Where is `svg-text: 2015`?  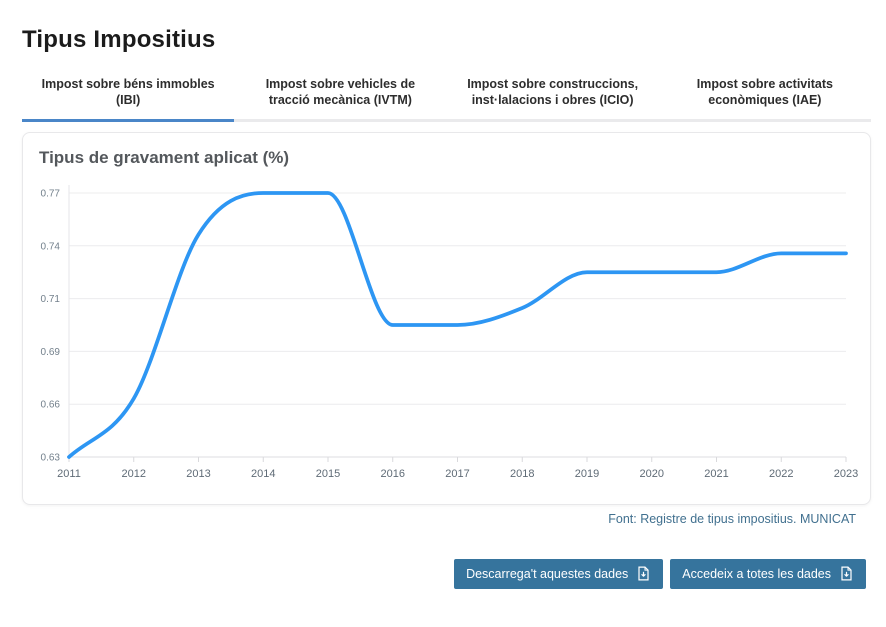
svg-text: 2015 is located at coordinates (328, 474).